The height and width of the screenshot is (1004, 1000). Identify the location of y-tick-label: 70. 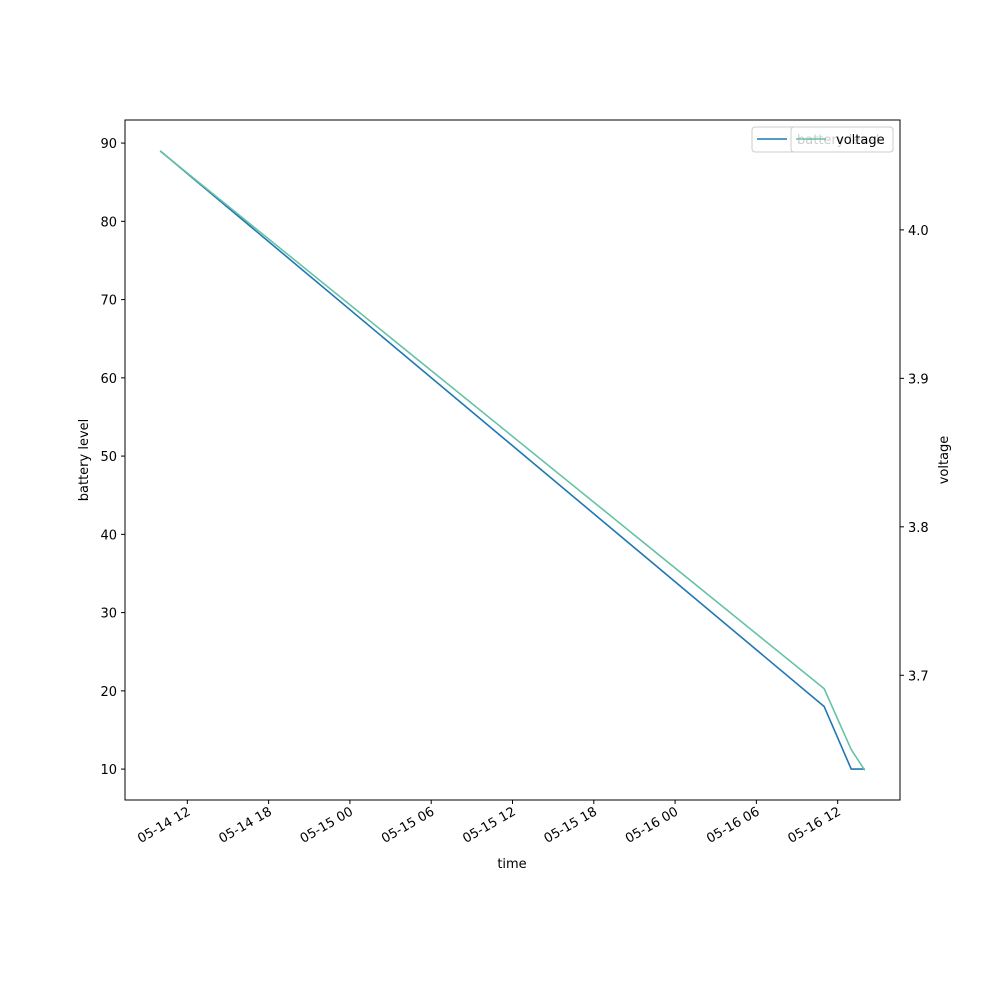
(108, 301).